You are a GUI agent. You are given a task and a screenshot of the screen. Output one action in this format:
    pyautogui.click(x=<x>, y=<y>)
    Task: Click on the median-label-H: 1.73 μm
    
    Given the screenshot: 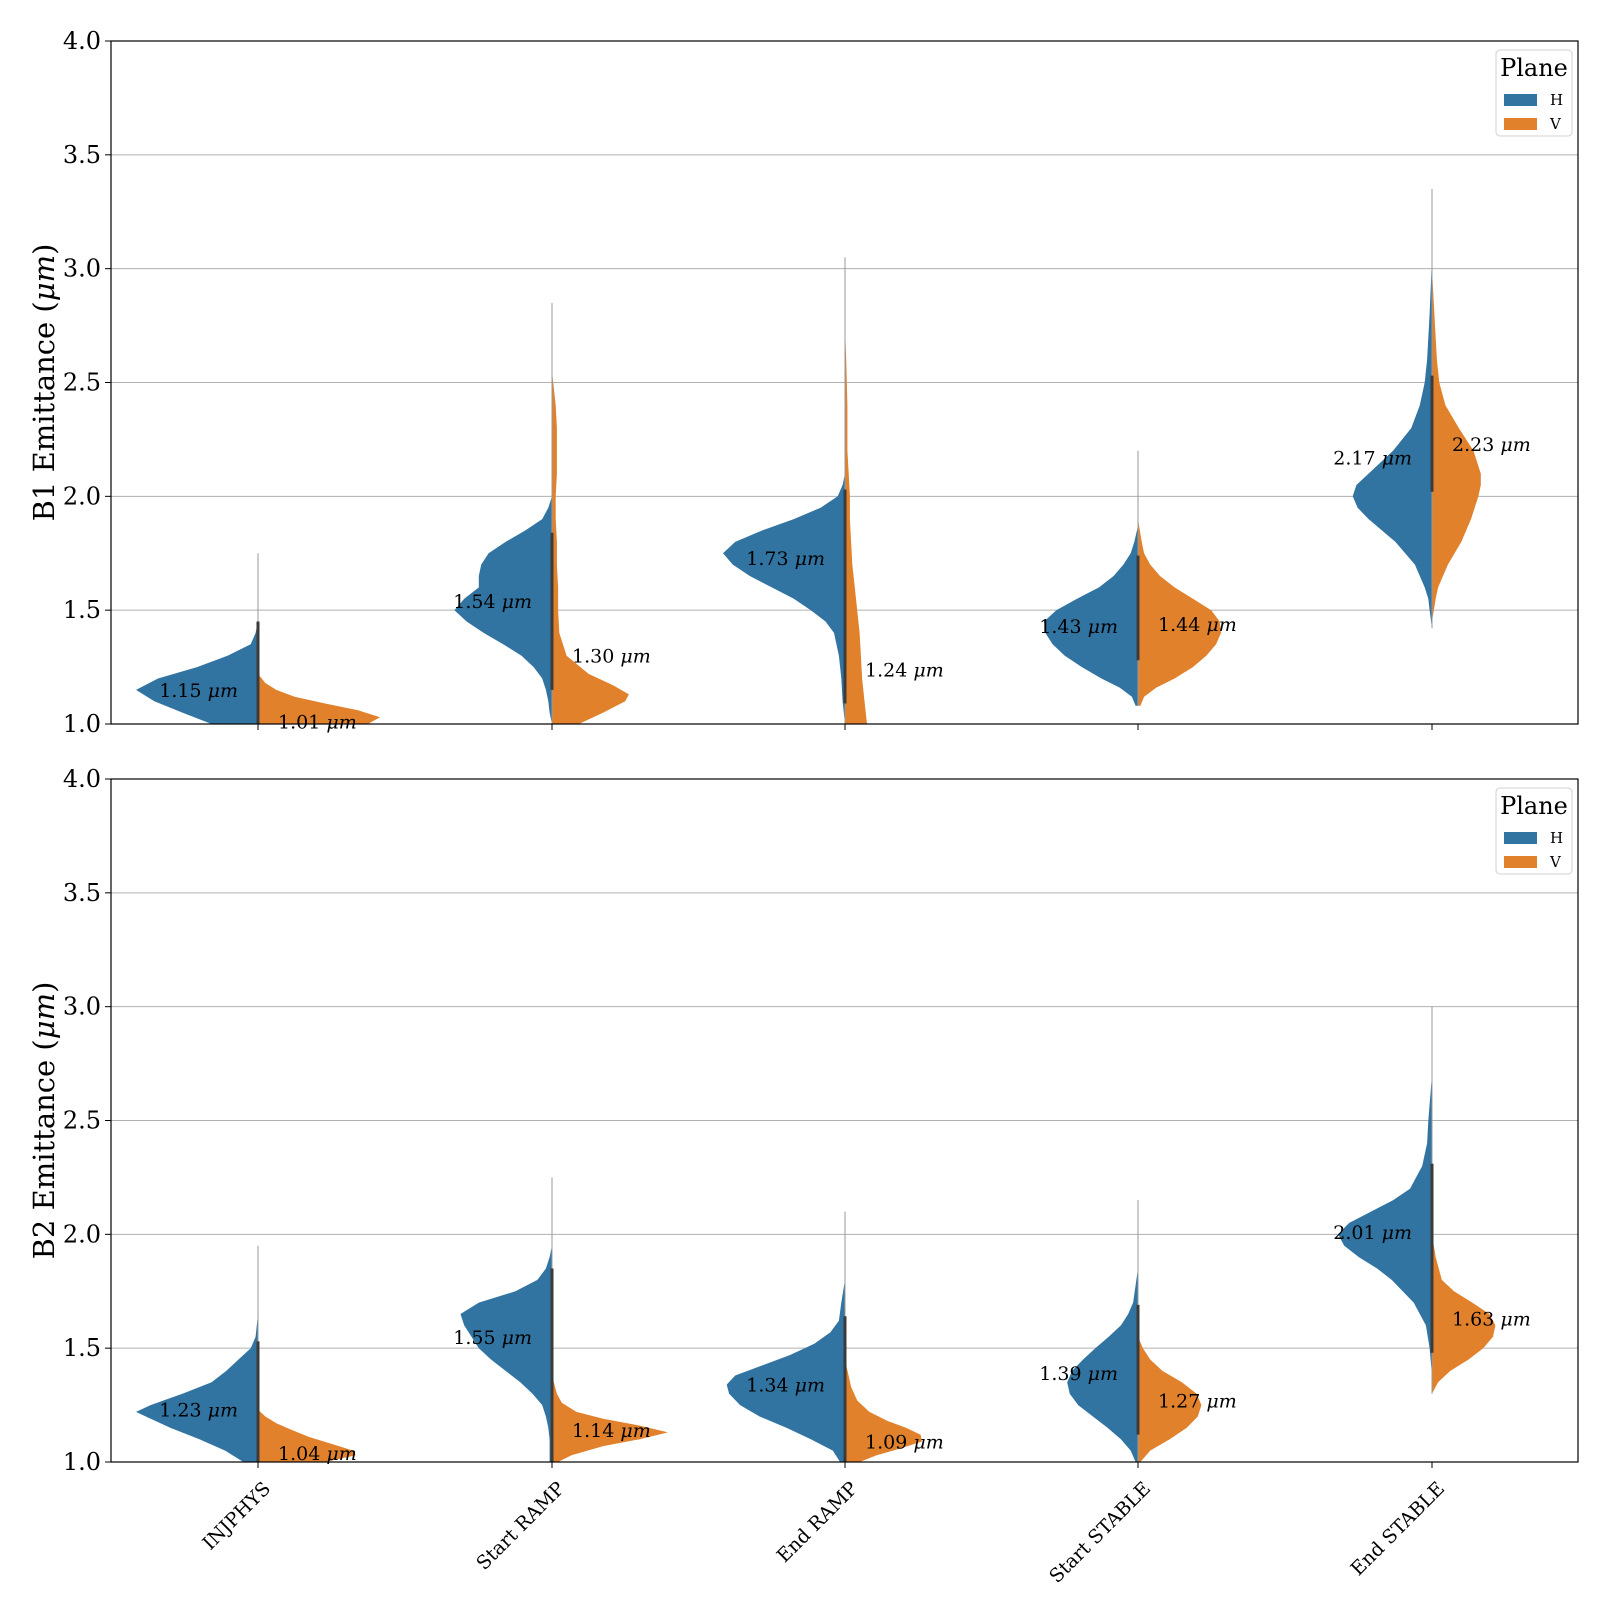 What is the action you would take?
    pyautogui.click(x=785, y=559)
    